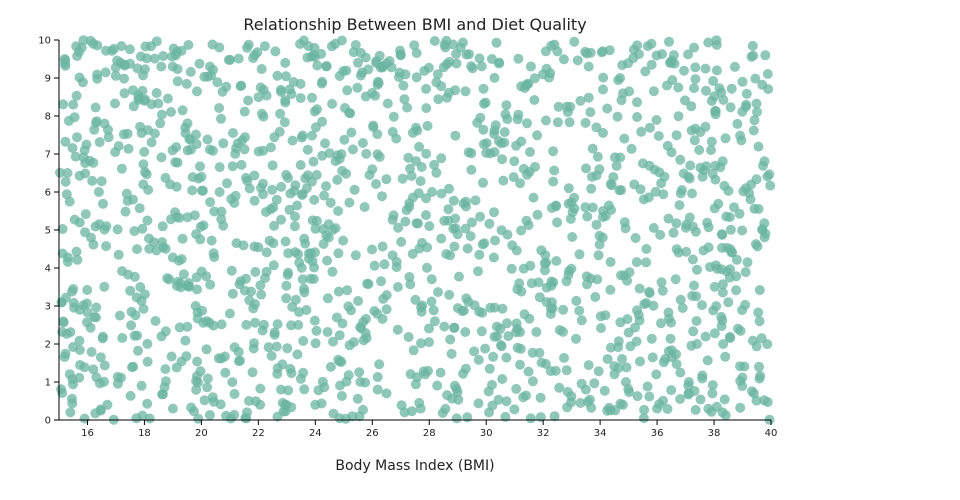 The height and width of the screenshot is (500, 960). What do you see at coordinates (48, 383) in the screenshot?
I see `y-tick-label: 1` at bounding box center [48, 383].